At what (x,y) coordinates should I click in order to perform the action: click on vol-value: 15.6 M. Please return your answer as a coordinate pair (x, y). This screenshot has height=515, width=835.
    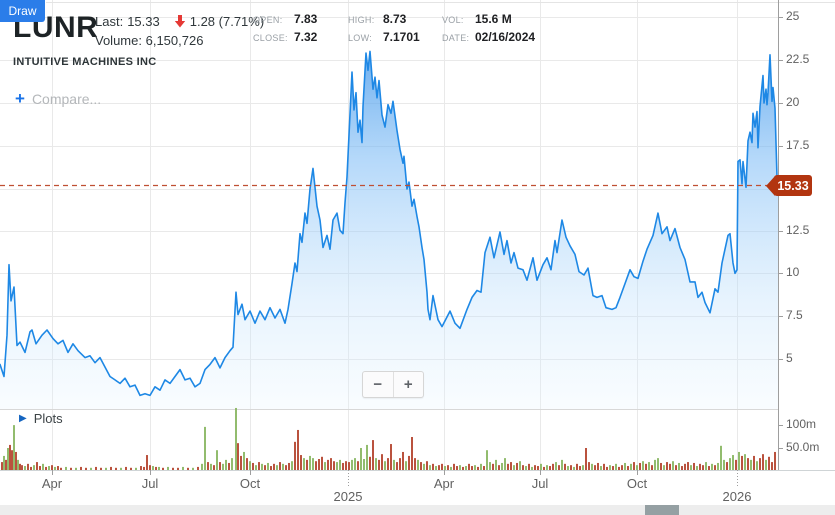
    Looking at the image, I should click on (493, 19).